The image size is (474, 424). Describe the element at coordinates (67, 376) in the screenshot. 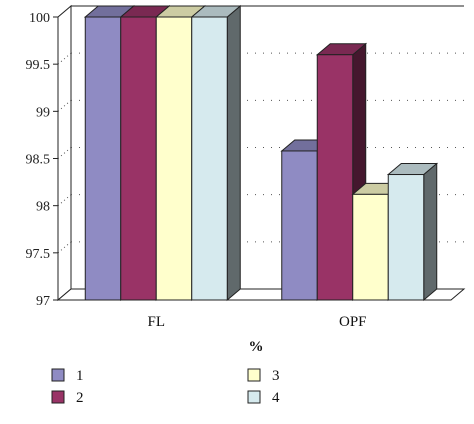

I see `legend-item: 1` at that location.